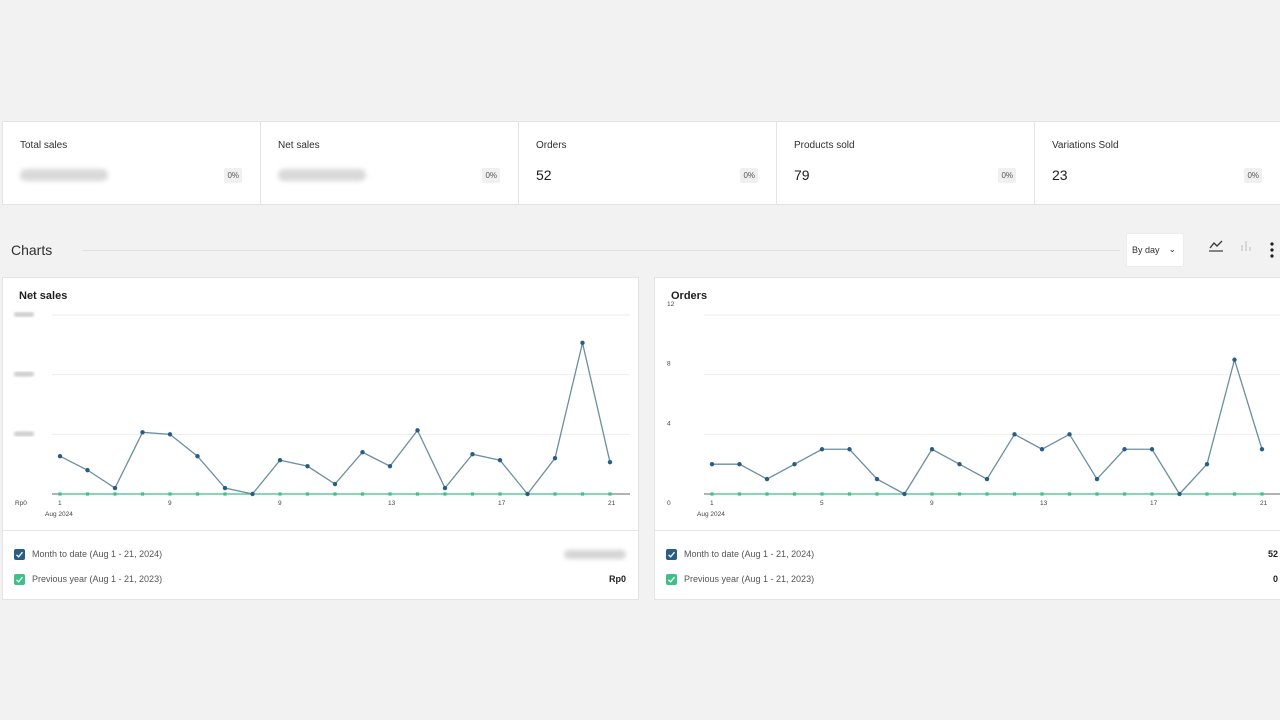  I want to click on chevron-down-icon: ⌄, so click(1172, 249).